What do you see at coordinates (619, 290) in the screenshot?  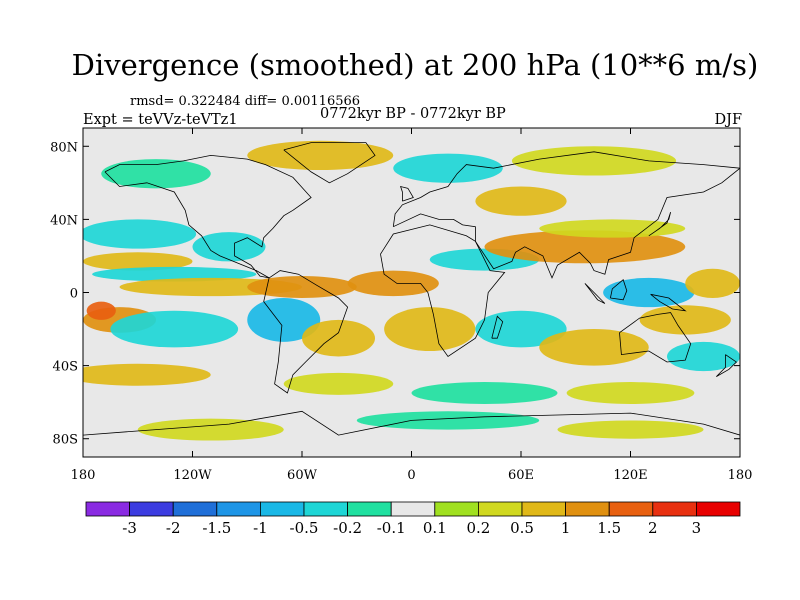 I see `coastline-borneo` at bounding box center [619, 290].